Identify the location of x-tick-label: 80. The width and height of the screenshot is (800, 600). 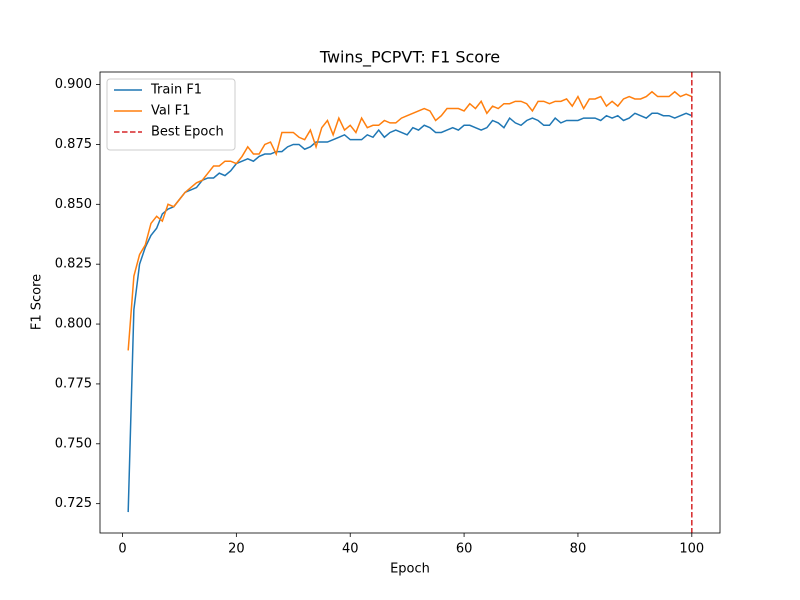
(578, 549).